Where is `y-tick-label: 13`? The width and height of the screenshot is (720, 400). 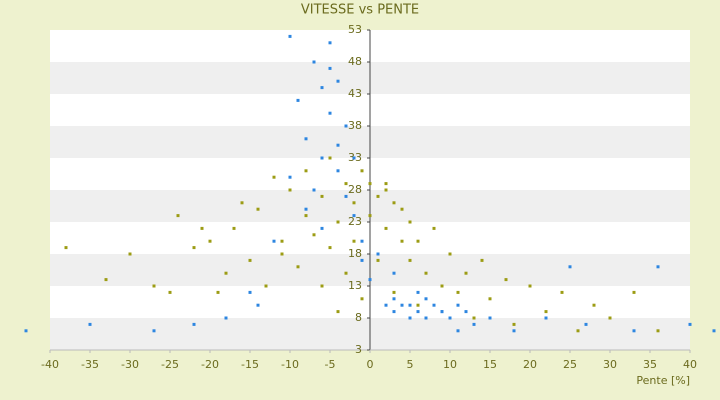 y-tick-label: 13 is located at coordinates (355, 285).